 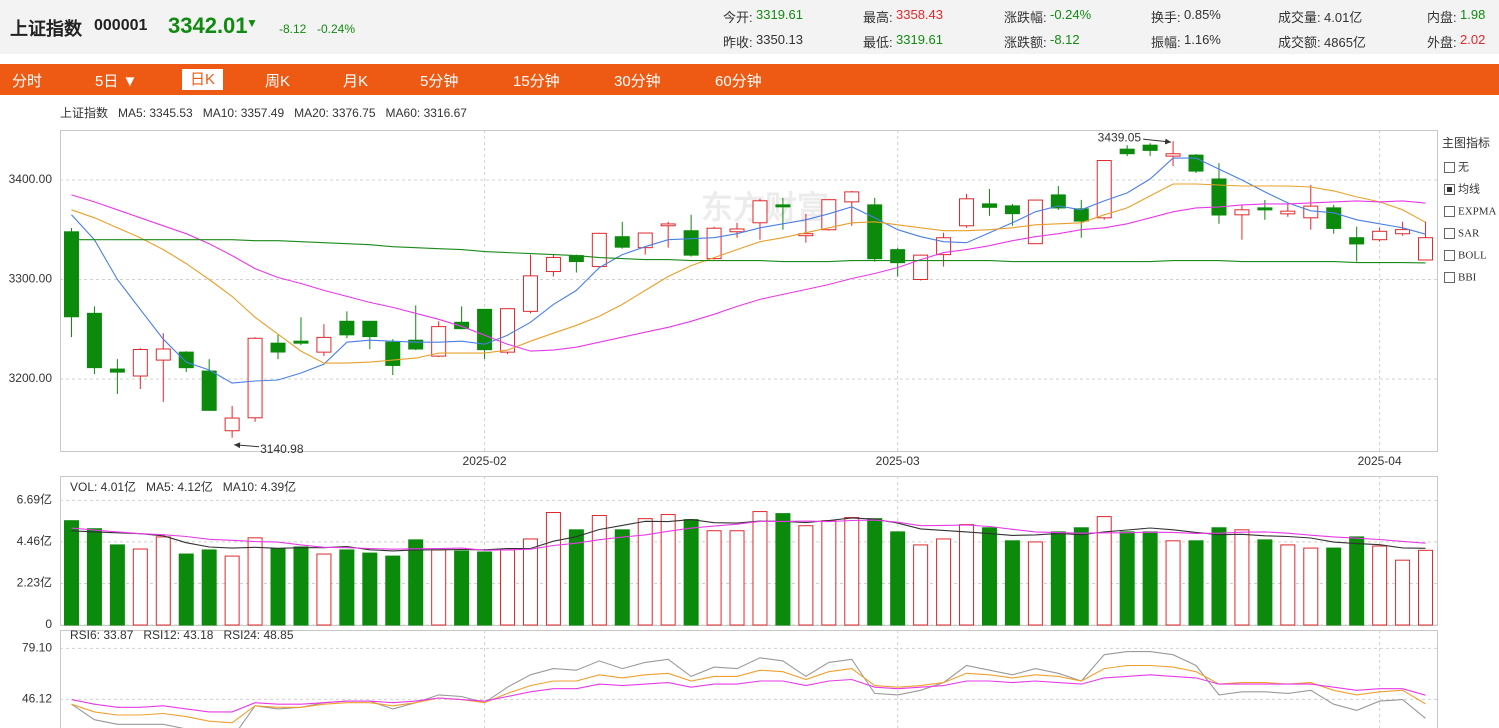 What do you see at coordinates (282, 449) in the screenshot?
I see `low-label: 3140.98` at bounding box center [282, 449].